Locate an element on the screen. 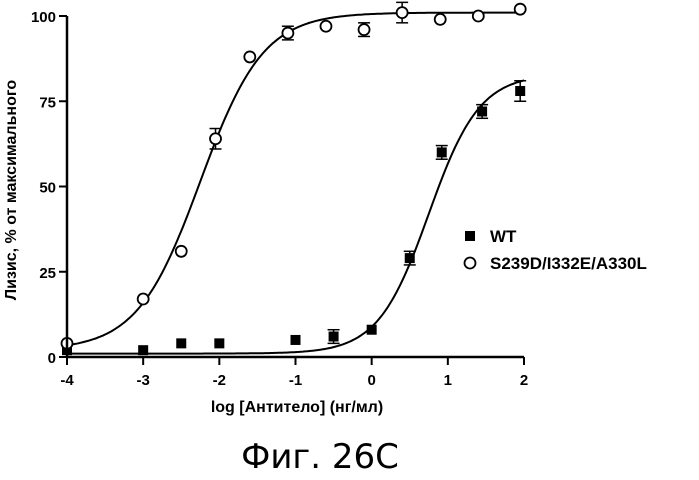  figure-caption: Фиг. 26С is located at coordinates (320, 457).